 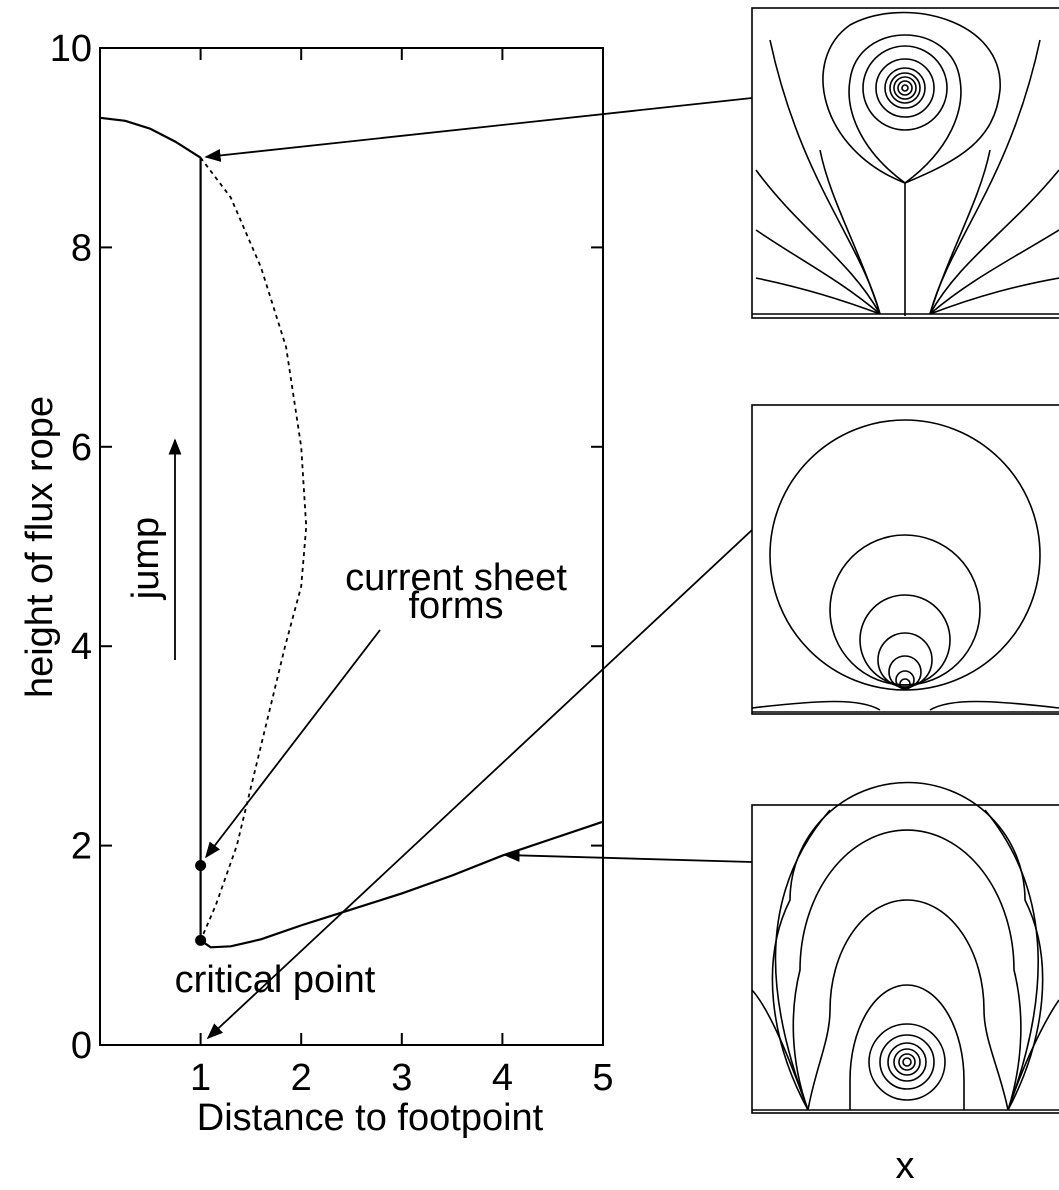 What do you see at coordinates (370, 1118) in the screenshot?
I see `x-axis-label: Distance to footpoint` at bounding box center [370, 1118].